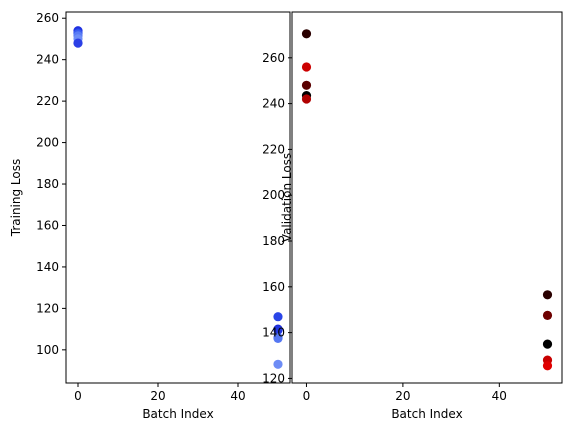  Describe the element at coordinates (47, 18) in the screenshot. I see `training-y-tick-label-8: 260` at that location.